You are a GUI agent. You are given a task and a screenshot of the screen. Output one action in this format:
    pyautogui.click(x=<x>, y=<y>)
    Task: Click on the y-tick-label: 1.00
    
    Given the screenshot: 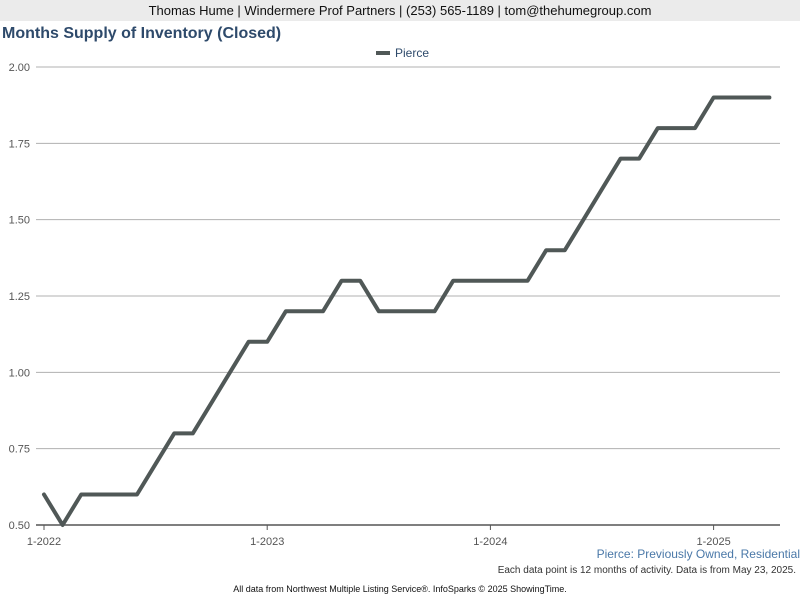 What is the action you would take?
    pyautogui.click(x=19, y=373)
    